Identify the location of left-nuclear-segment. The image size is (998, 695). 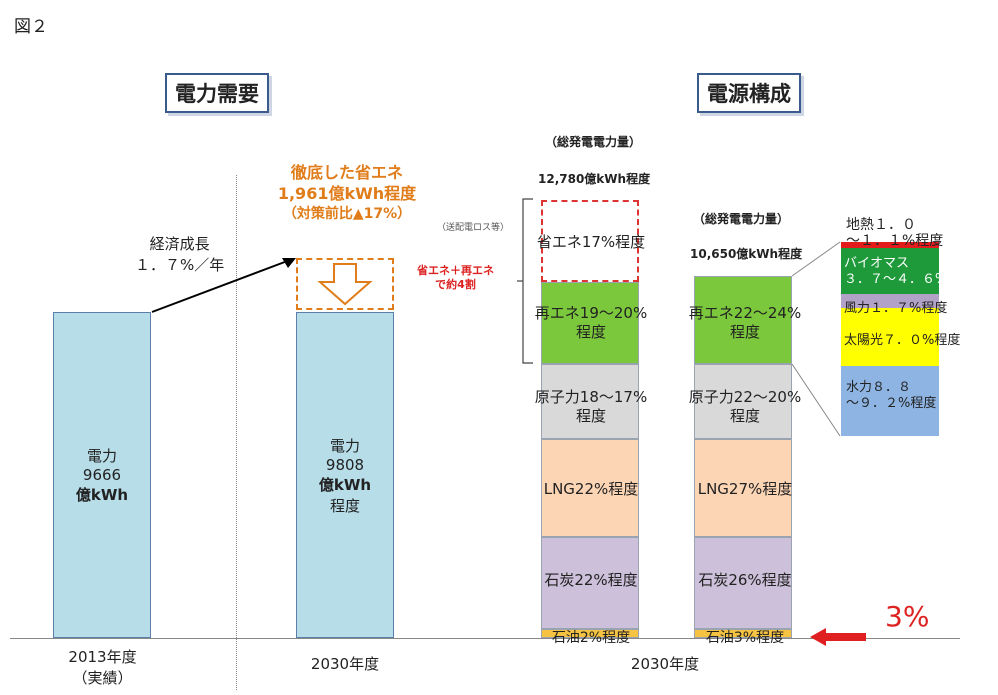
(590, 401).